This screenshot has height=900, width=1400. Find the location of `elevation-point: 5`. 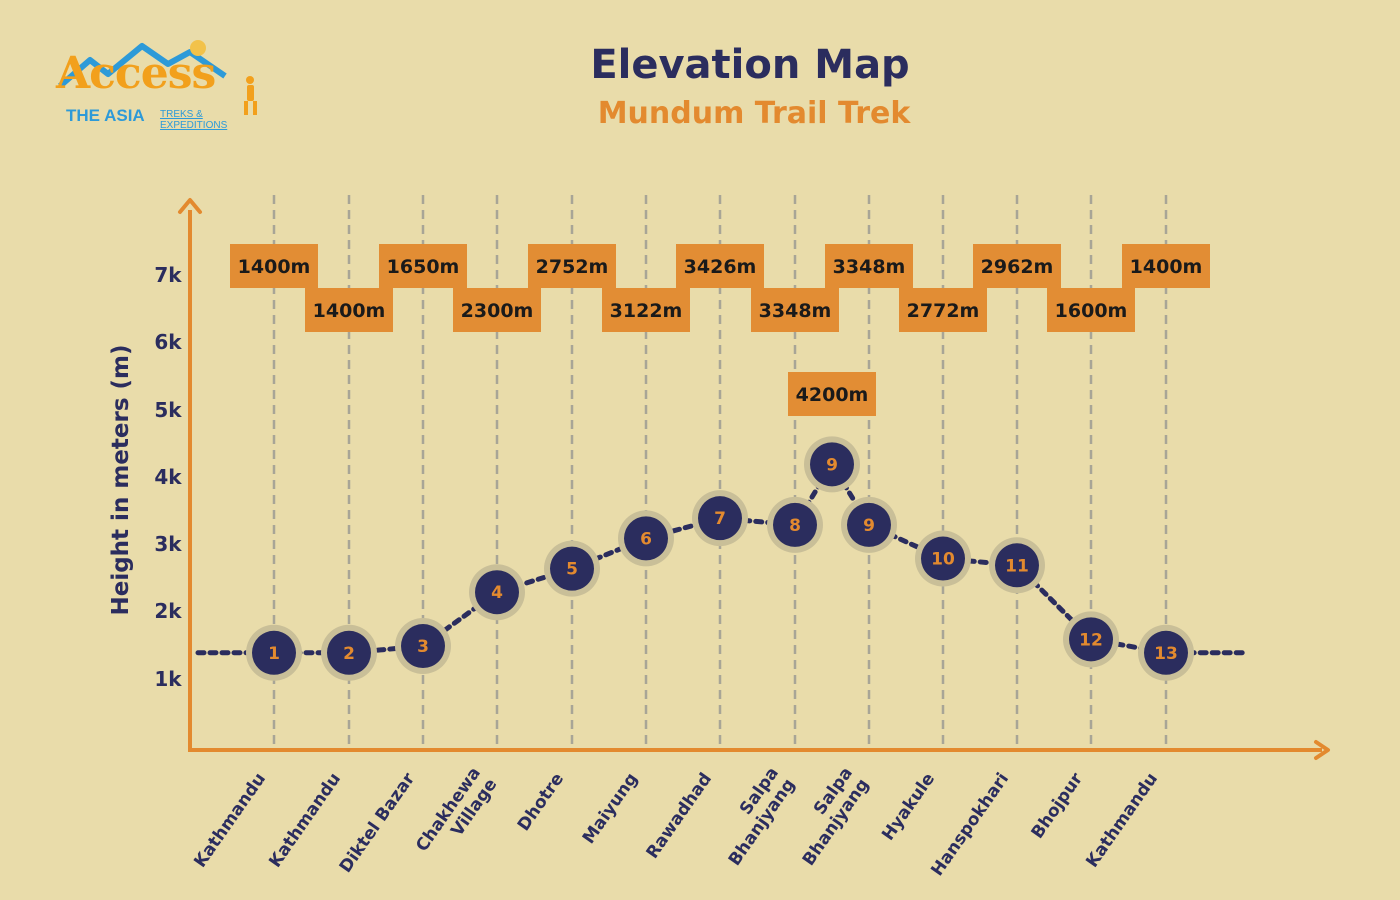

elevation-point: 5 is located at coordinates (572, 568).